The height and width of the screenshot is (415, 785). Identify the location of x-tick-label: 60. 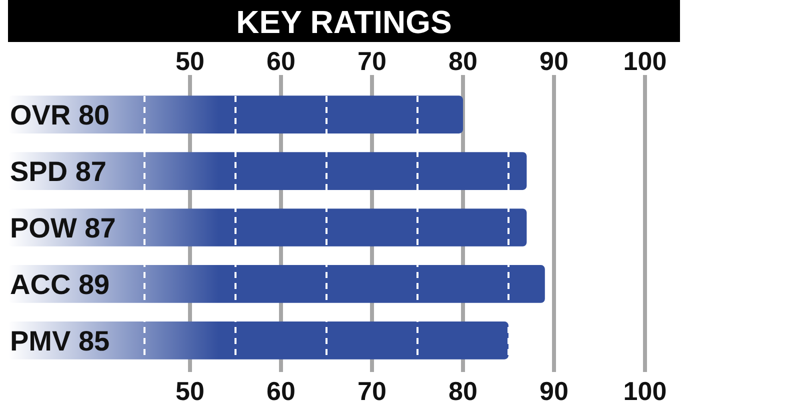
(281, 391).